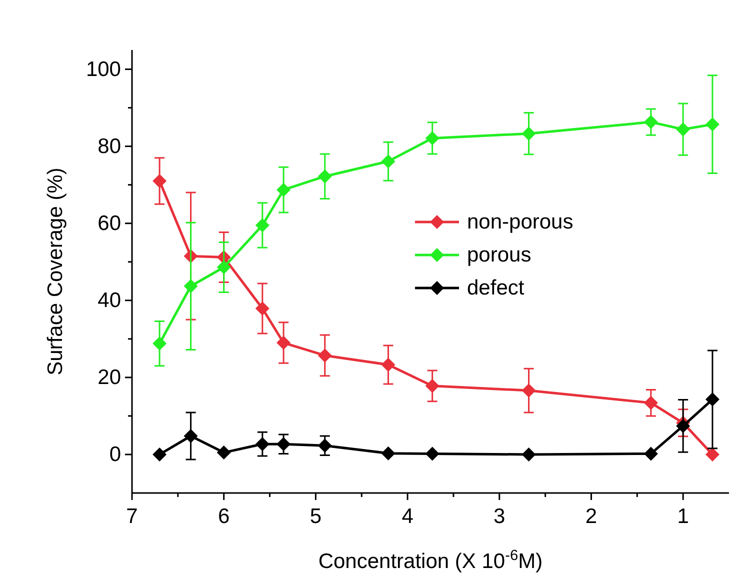 The height and width of the screenshot is (578, 756). What do you see at coordinates (499, 255) in the screenshot?
I see `legend-label: porous` at bounding box center [499, 255].